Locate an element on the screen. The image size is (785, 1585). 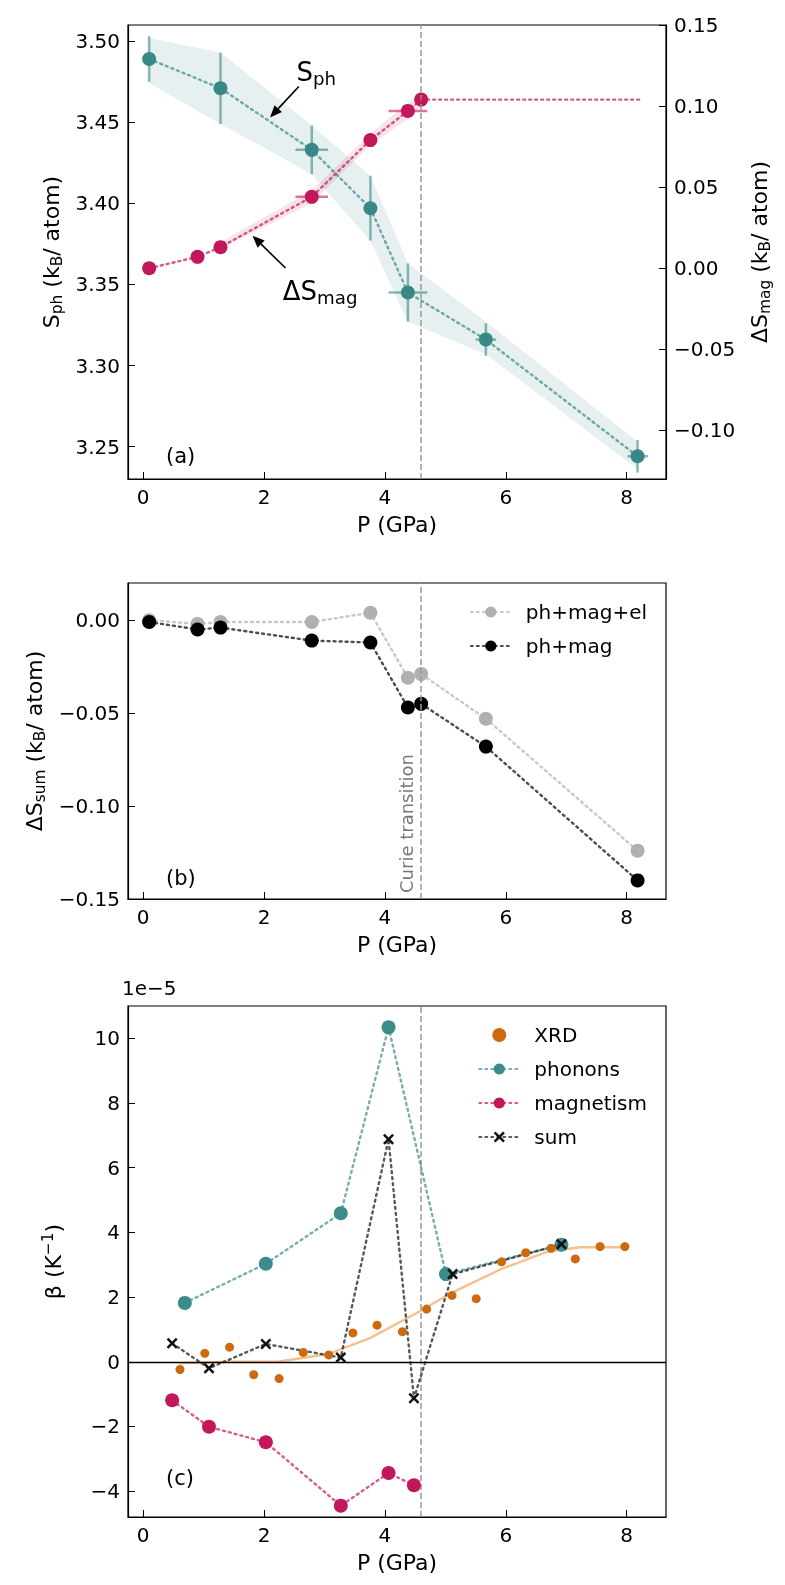
y2-axis-title: ΔSmag (kB/ atom) is located at coordinates (760, 252).